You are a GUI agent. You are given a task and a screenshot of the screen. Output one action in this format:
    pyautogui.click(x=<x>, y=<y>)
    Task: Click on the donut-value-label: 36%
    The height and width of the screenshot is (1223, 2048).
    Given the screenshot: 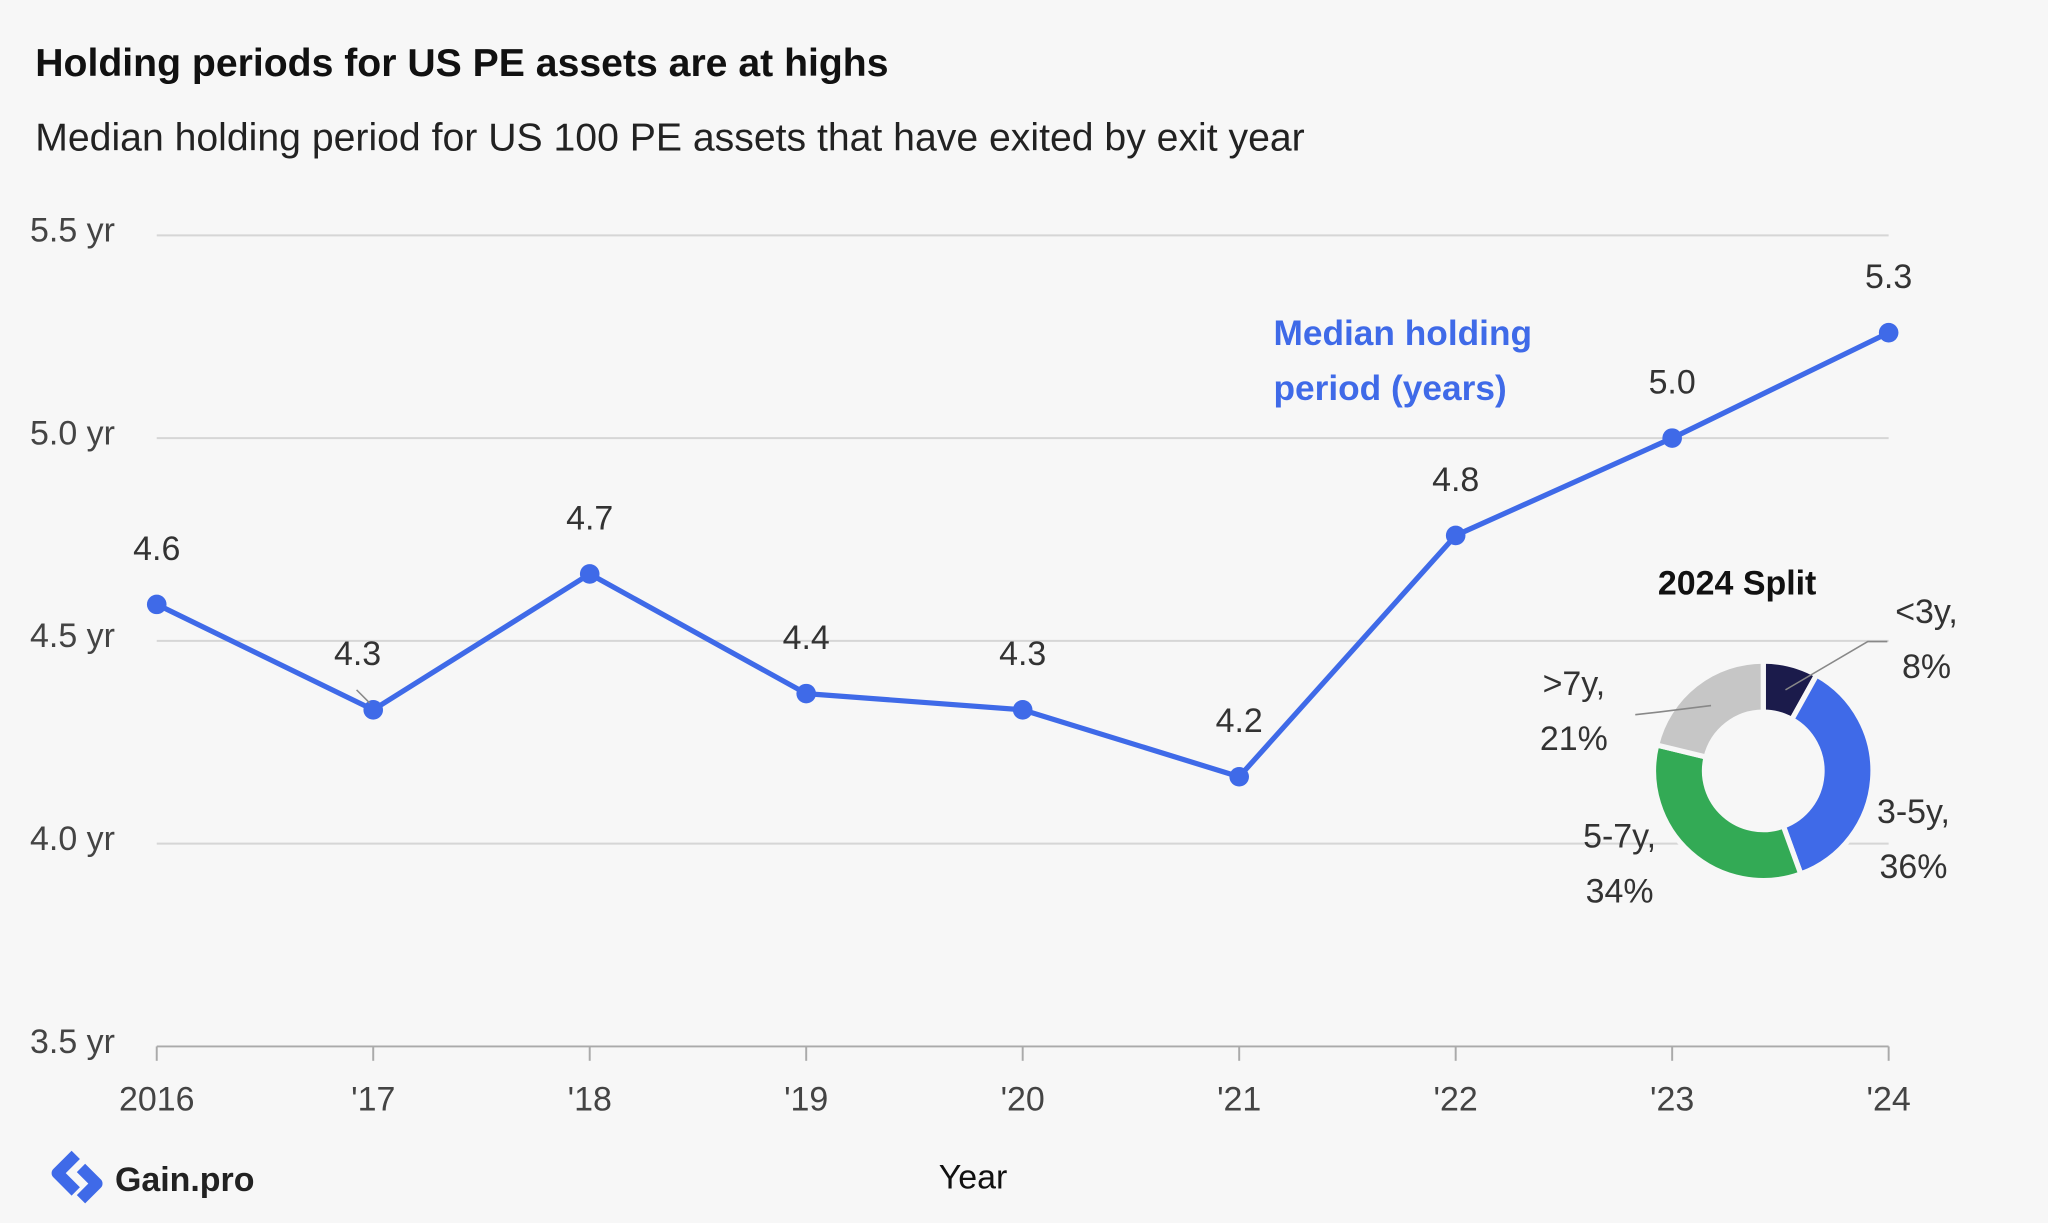 What is the action you would take?
    pyautogui.click(x=1914, y=867)
    